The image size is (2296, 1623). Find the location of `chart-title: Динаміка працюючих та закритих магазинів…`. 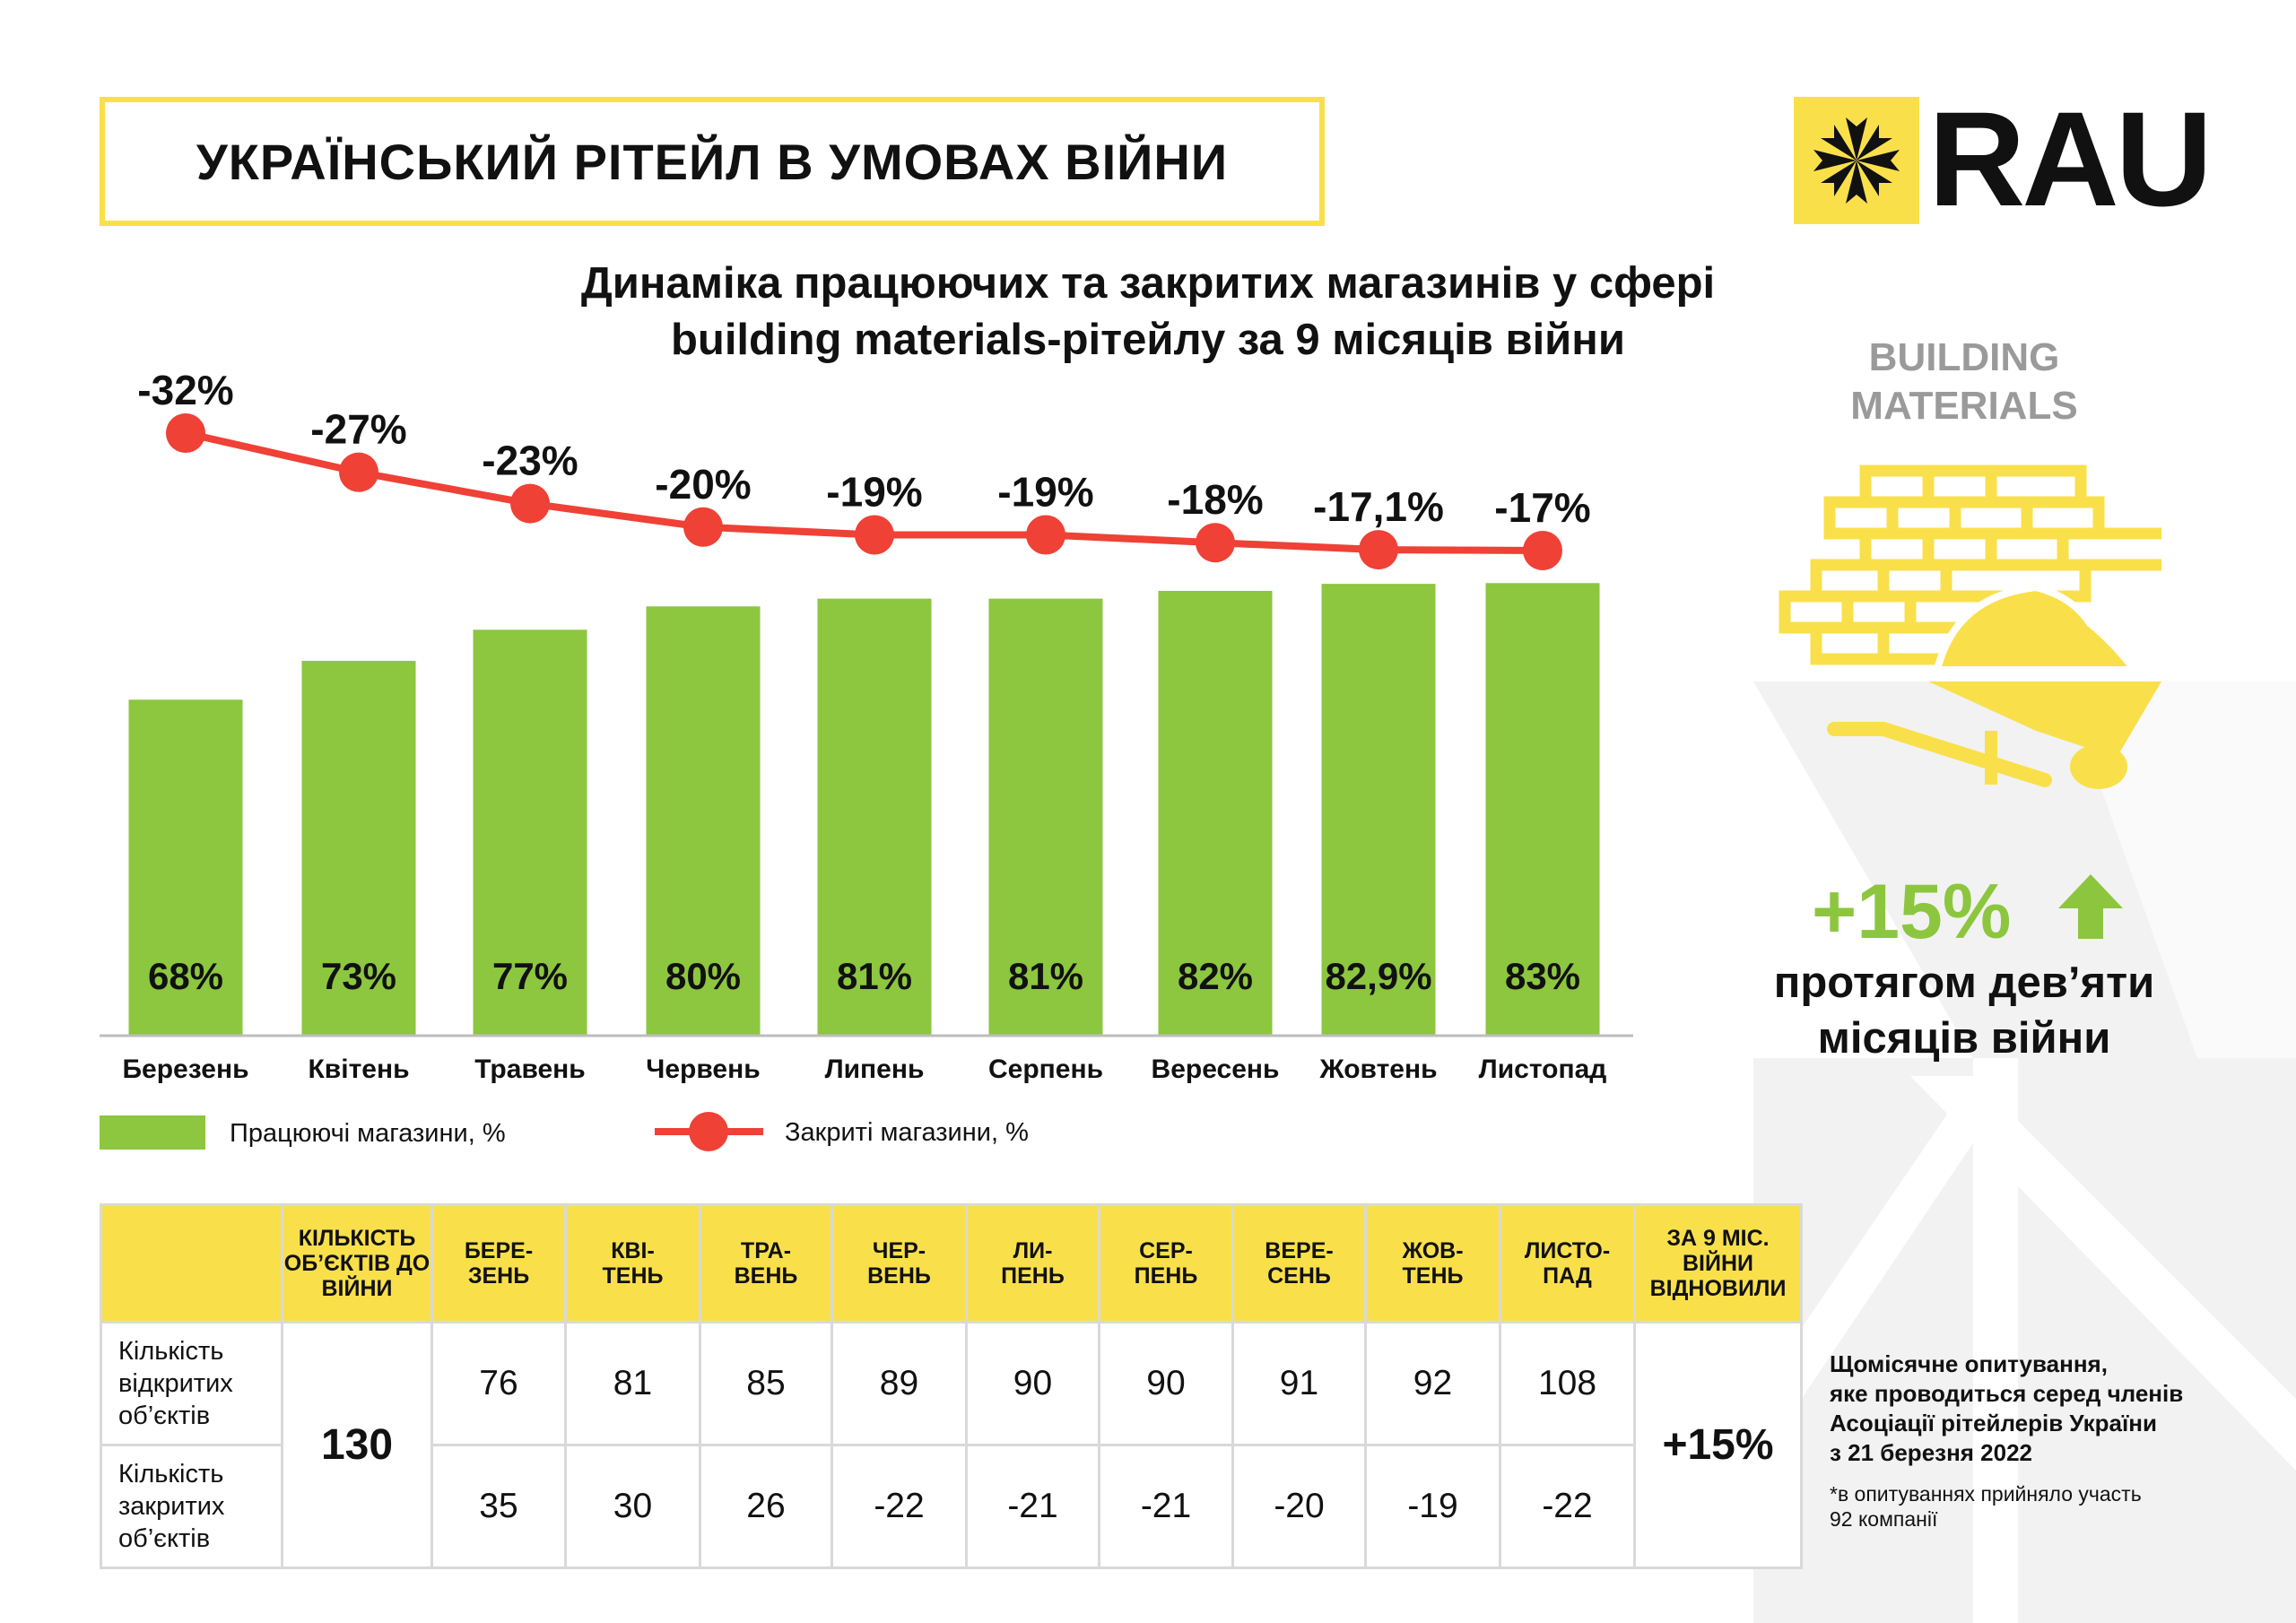

chart-title: Динаміка працюючих та закритих магазинів… is located at coordinates (1148, 312).